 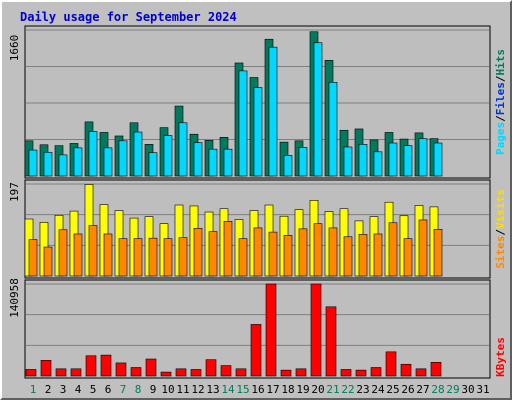 I want to click on legend-pages: Pages, so click(x=500, y=138).